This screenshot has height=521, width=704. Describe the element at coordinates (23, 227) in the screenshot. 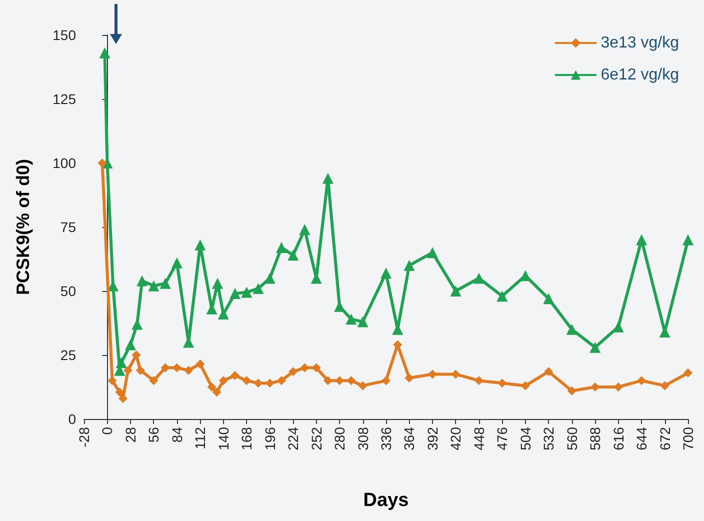

I see `y-axis-title: PCSK9(% of d0)` at that location.